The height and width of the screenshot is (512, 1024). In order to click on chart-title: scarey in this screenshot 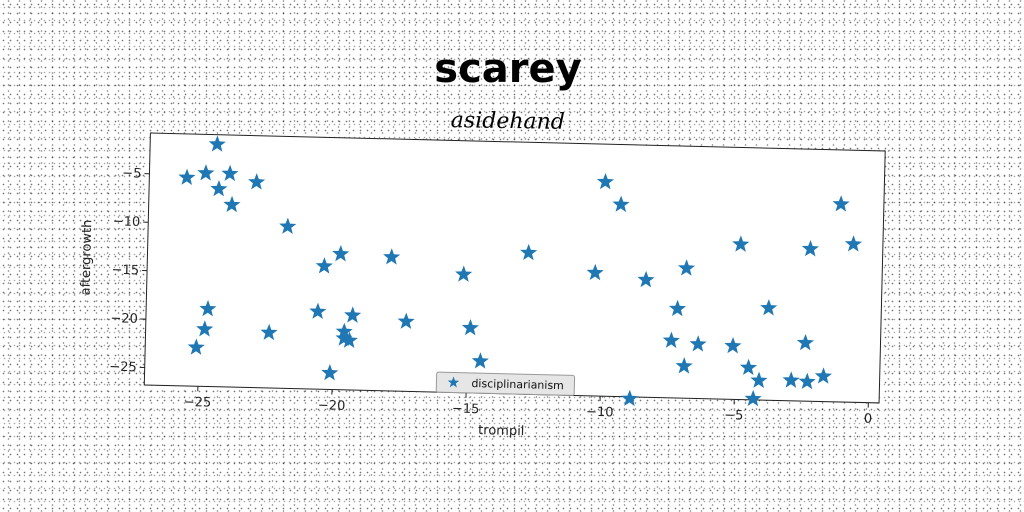, I will do `click(507, 69)`.